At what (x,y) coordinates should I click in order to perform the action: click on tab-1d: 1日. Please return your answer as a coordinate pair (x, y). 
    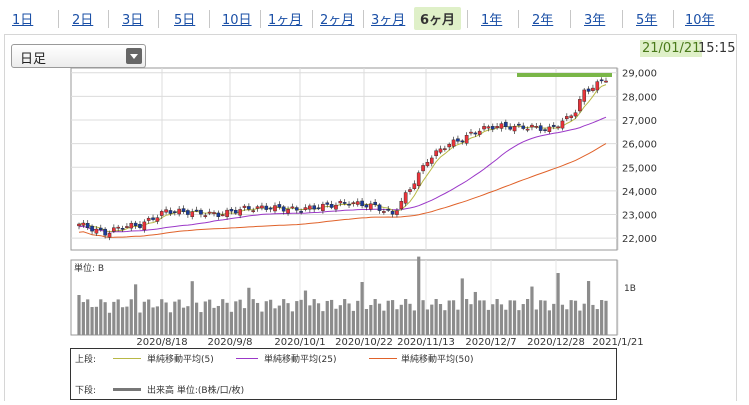
    Looking at the image, I should click on (23, 20).